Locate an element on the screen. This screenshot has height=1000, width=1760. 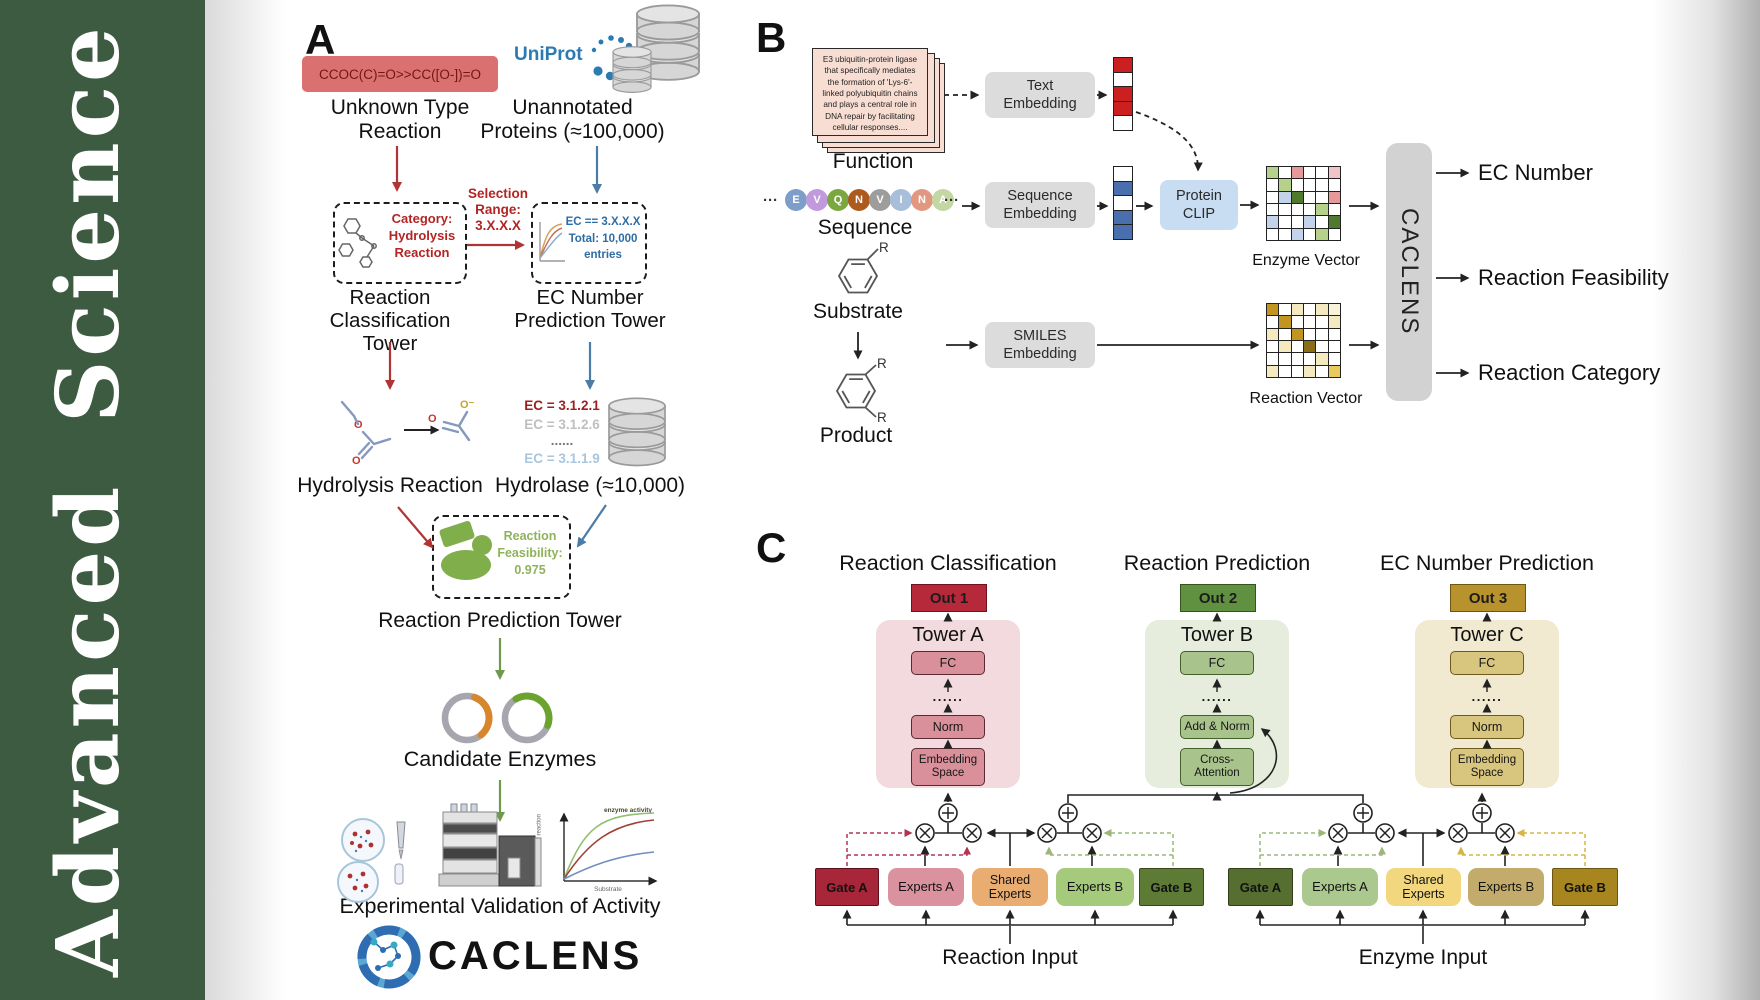
category-dashed-box is located at coordinates (400, 243).